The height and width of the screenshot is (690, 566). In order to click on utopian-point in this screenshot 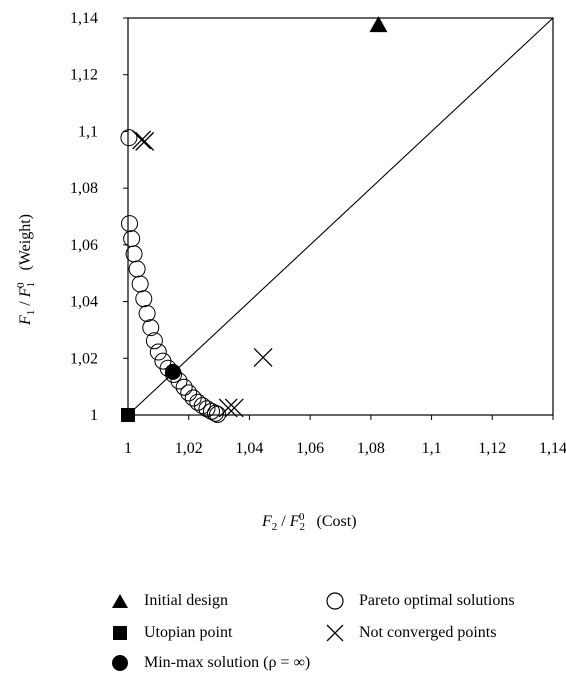, I will do `click(128, 415)`.